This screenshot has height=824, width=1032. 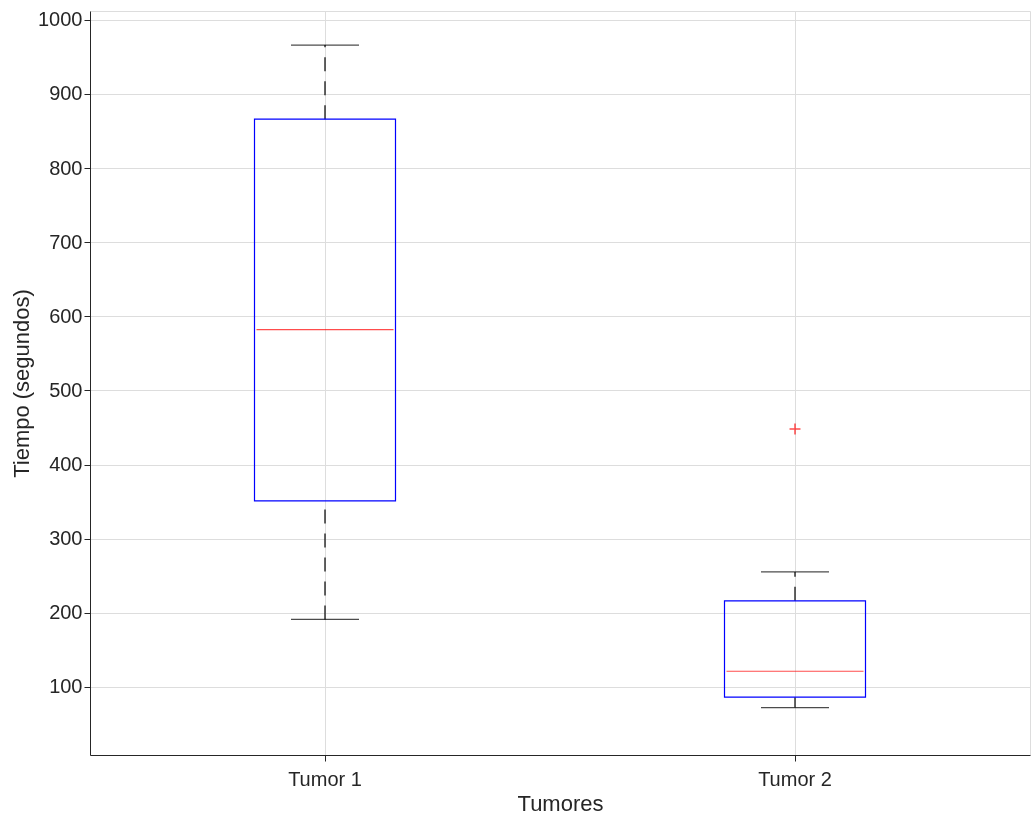 What do you see at coordinates (66, 686) in the screenshot?
I see `y-tick-label: 100` at bounding box center [66, 686].